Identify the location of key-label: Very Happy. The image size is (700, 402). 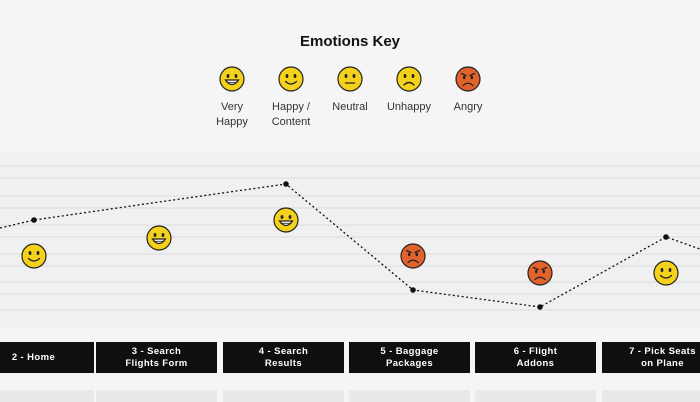
(232, 114).